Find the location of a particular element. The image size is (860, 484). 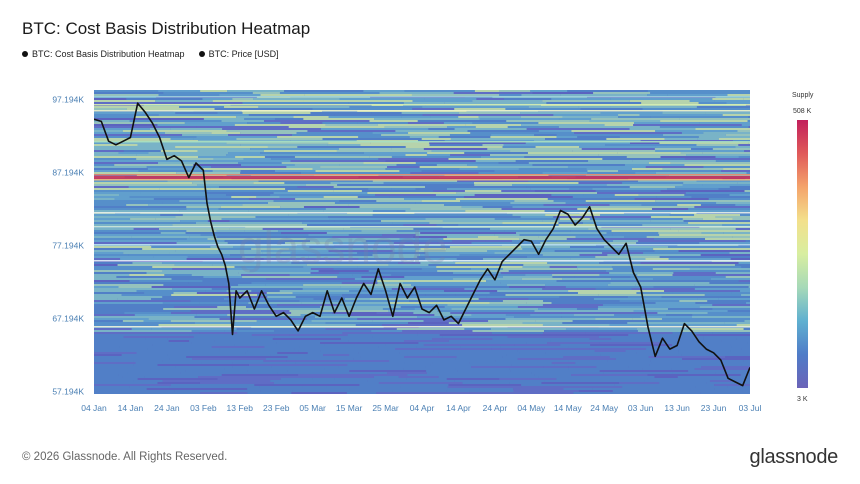

legend-item-heatmap: BTC: Cost Basis Distribution Heatmap is located at coordinates (103, 54).